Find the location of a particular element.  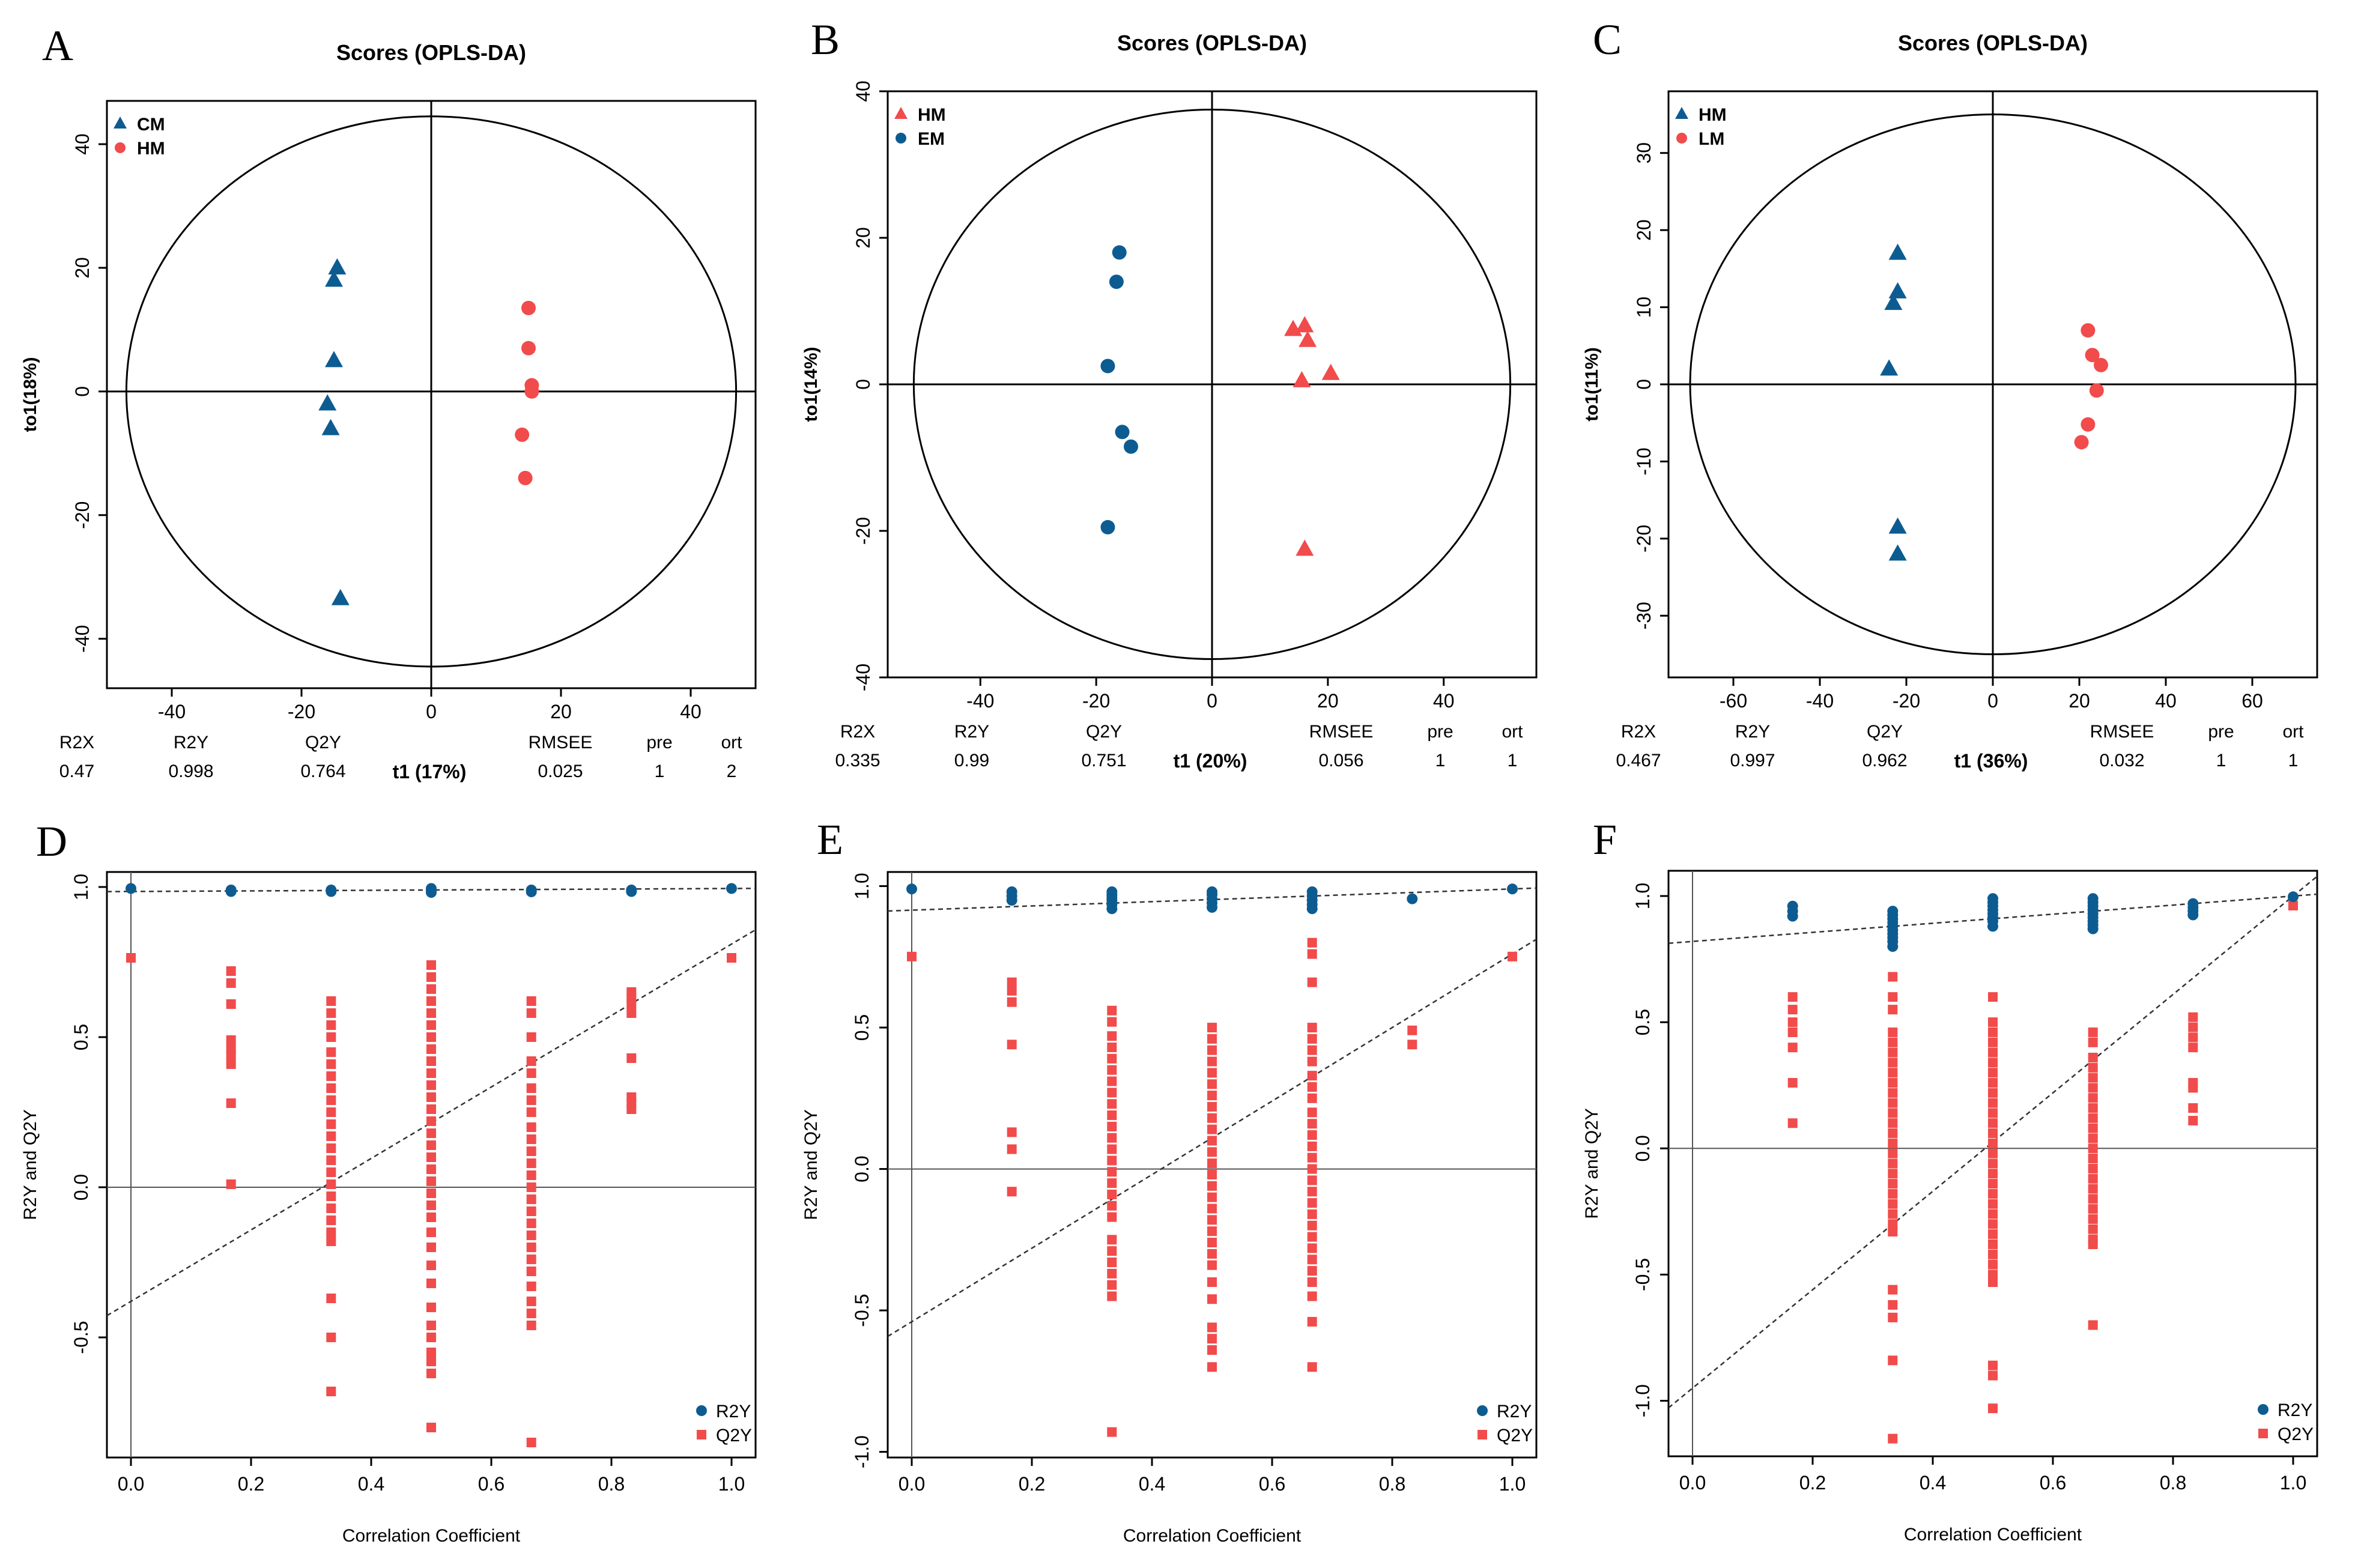

x-tick-label: 40 is located at coordinates (2166, 701).